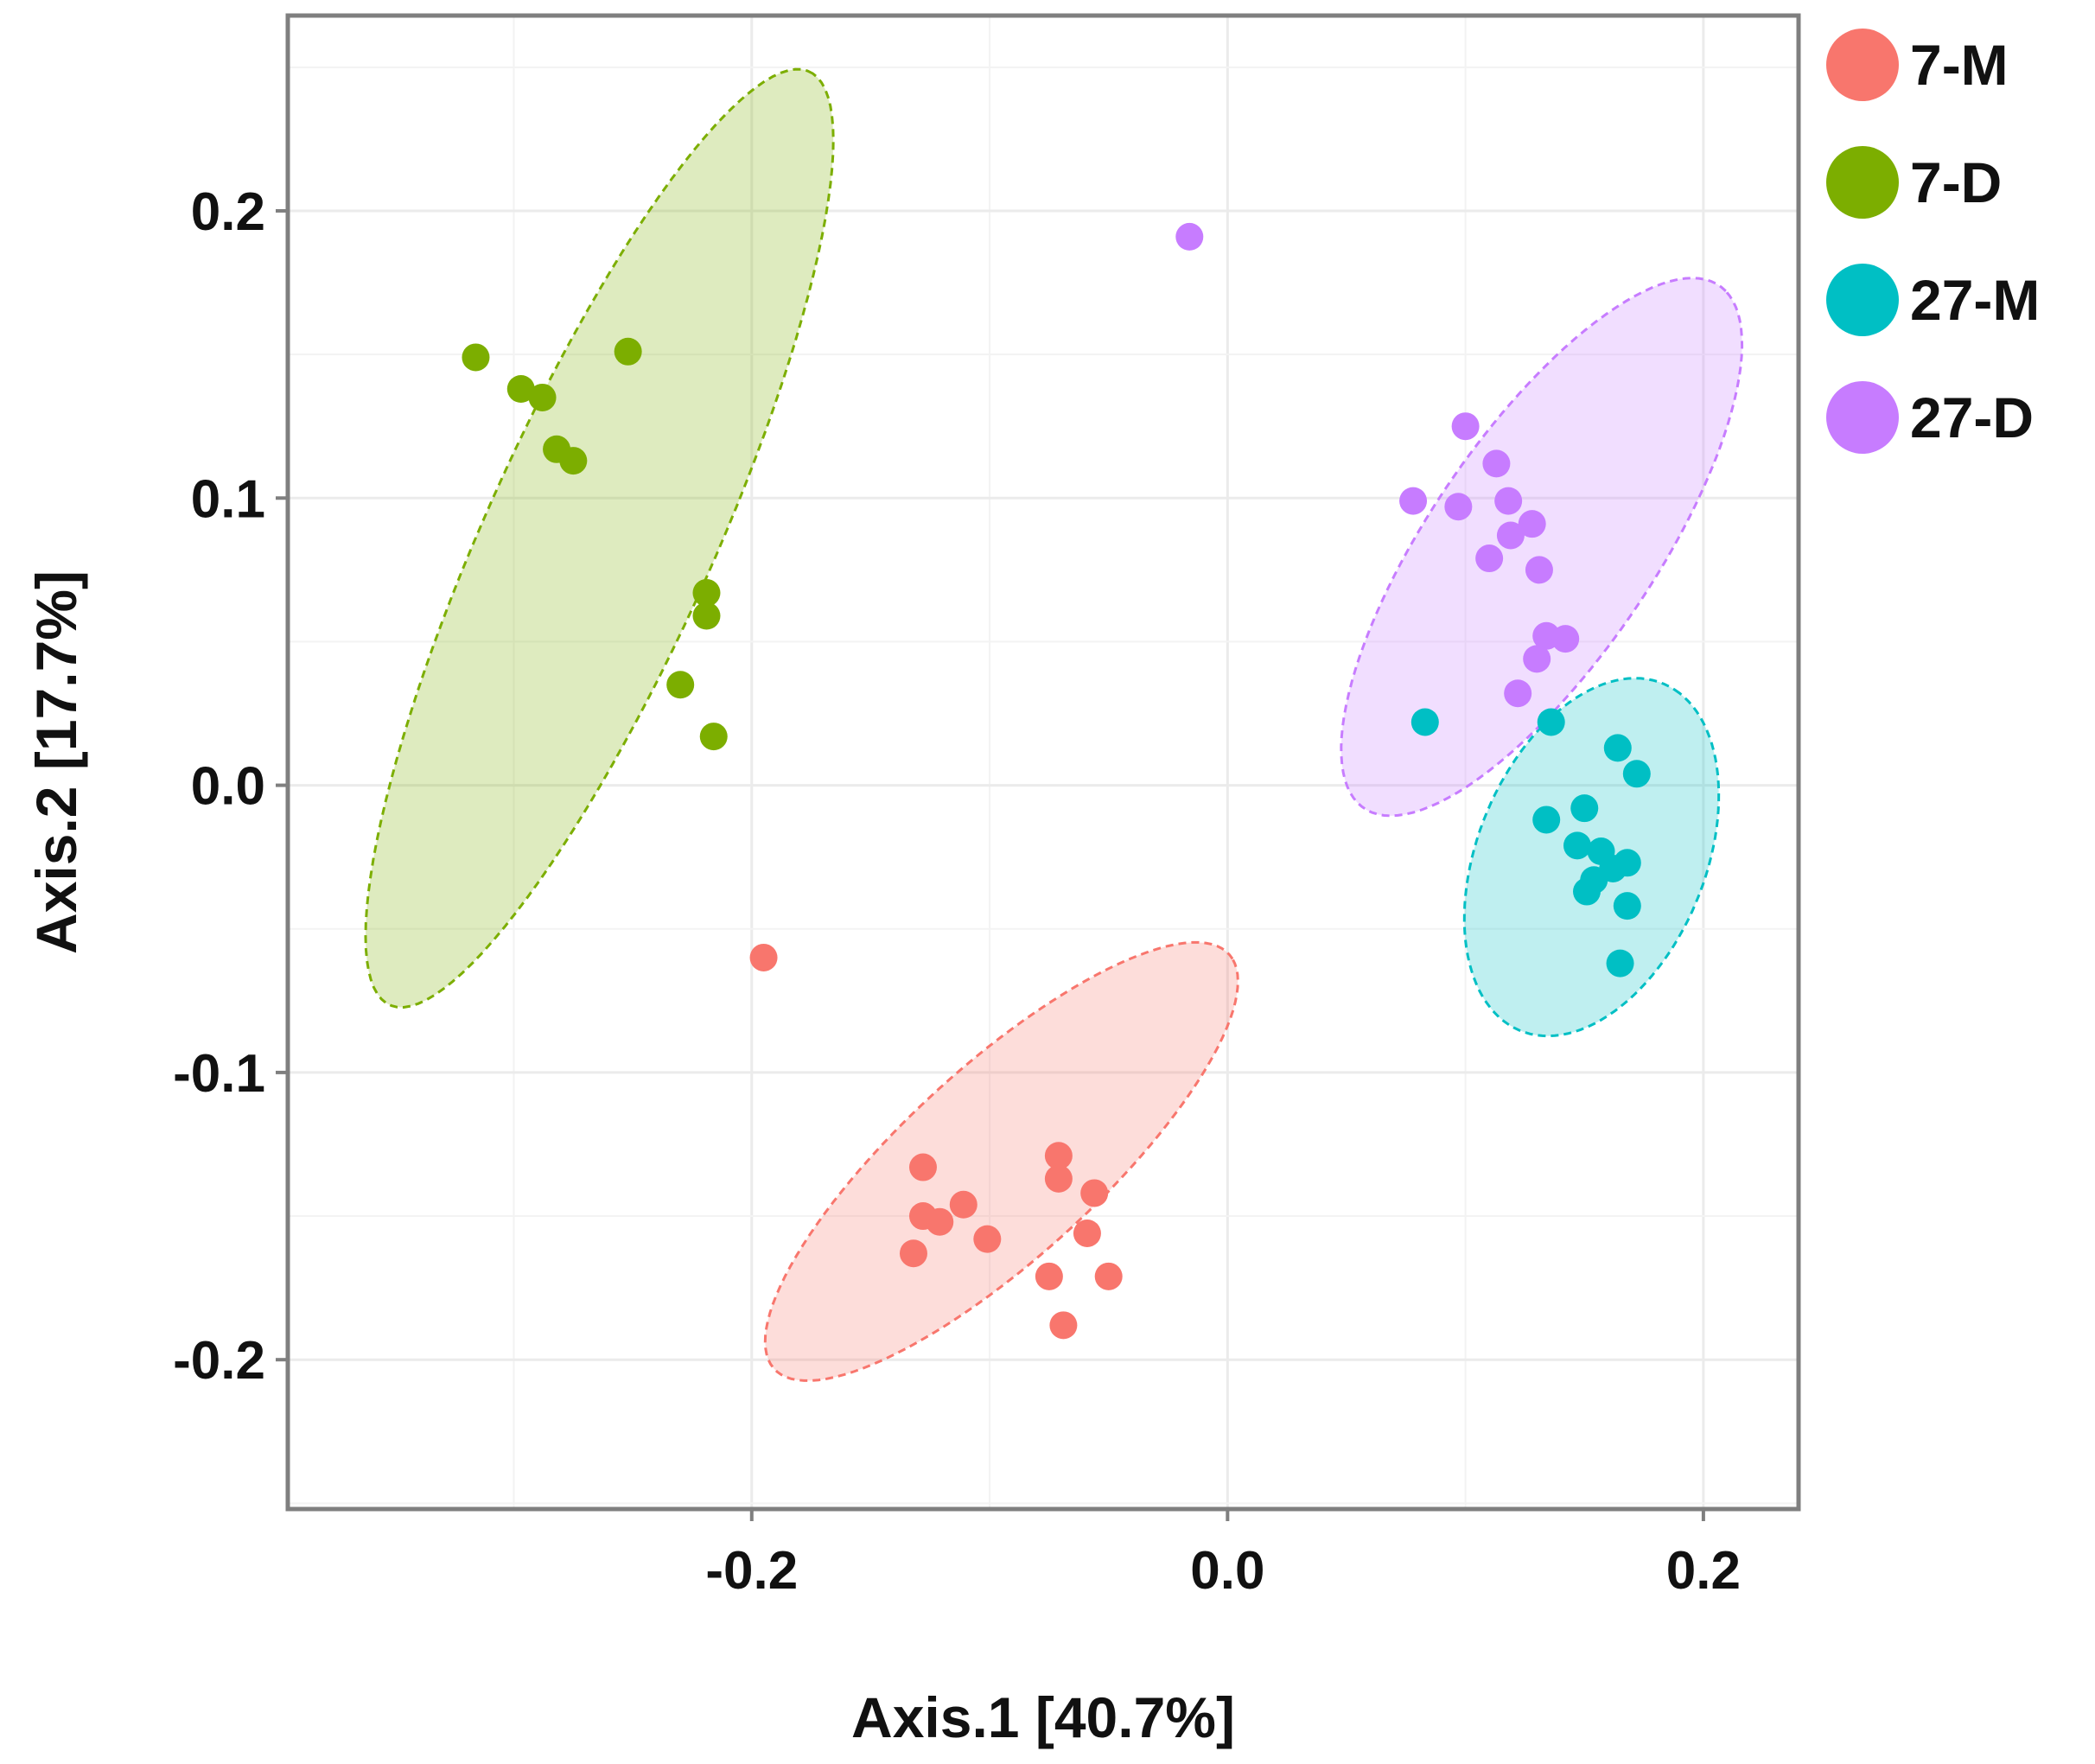 The image size is (2095, 1764). Describe the element at coordinates (219, 1361) in the screenshot. I see `y-tick-label: -0.2` at that location.